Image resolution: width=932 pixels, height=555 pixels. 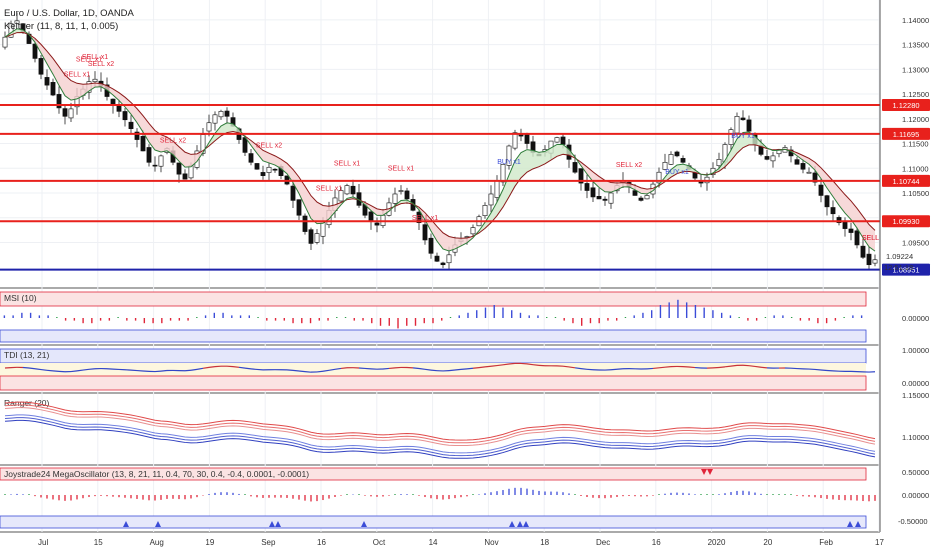 I want to click on ranger-pane: Ranger (20), so click(x=439, y=428).